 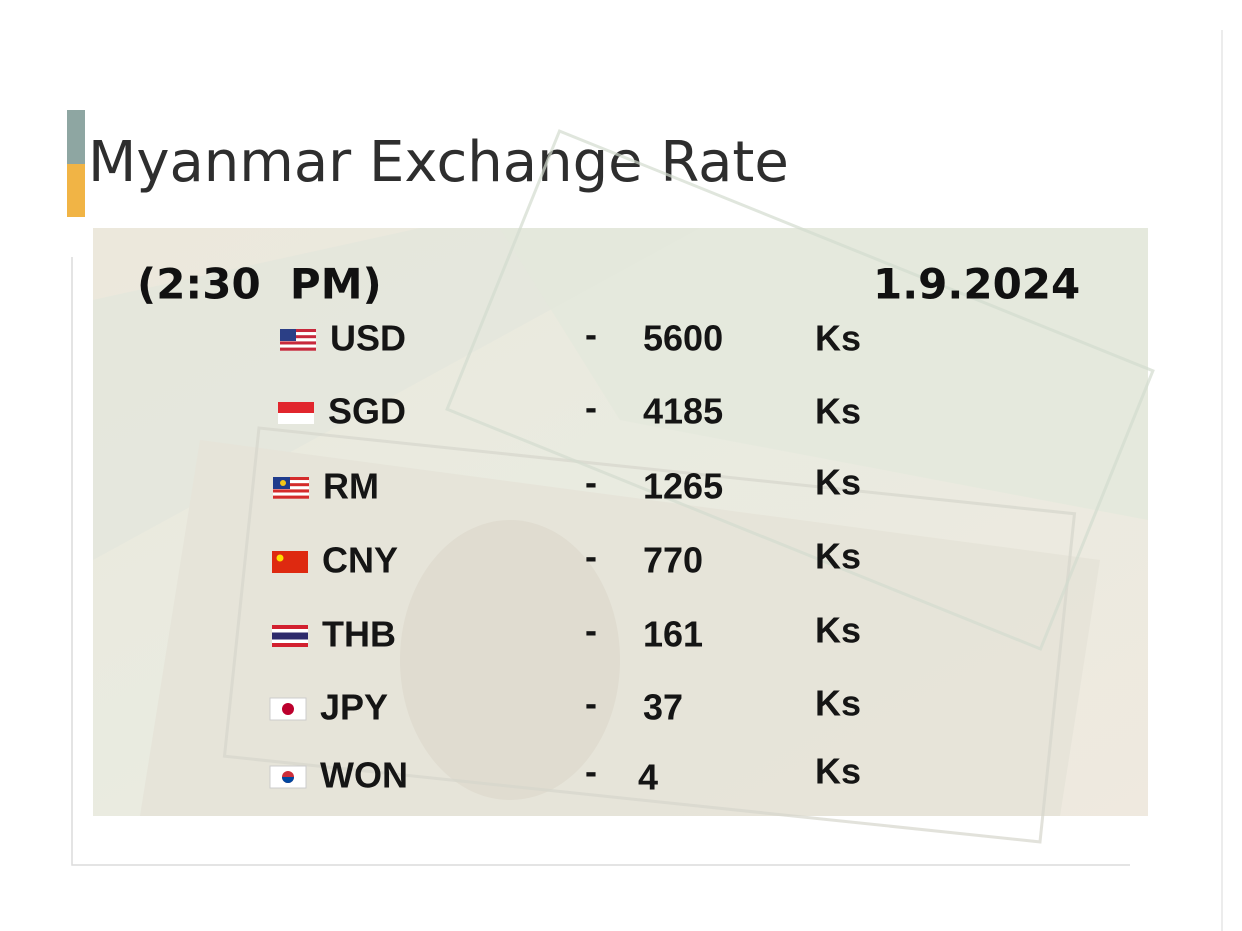 I want to click on rate-row: THB - 161 Ks, so click(x=566, y=632).